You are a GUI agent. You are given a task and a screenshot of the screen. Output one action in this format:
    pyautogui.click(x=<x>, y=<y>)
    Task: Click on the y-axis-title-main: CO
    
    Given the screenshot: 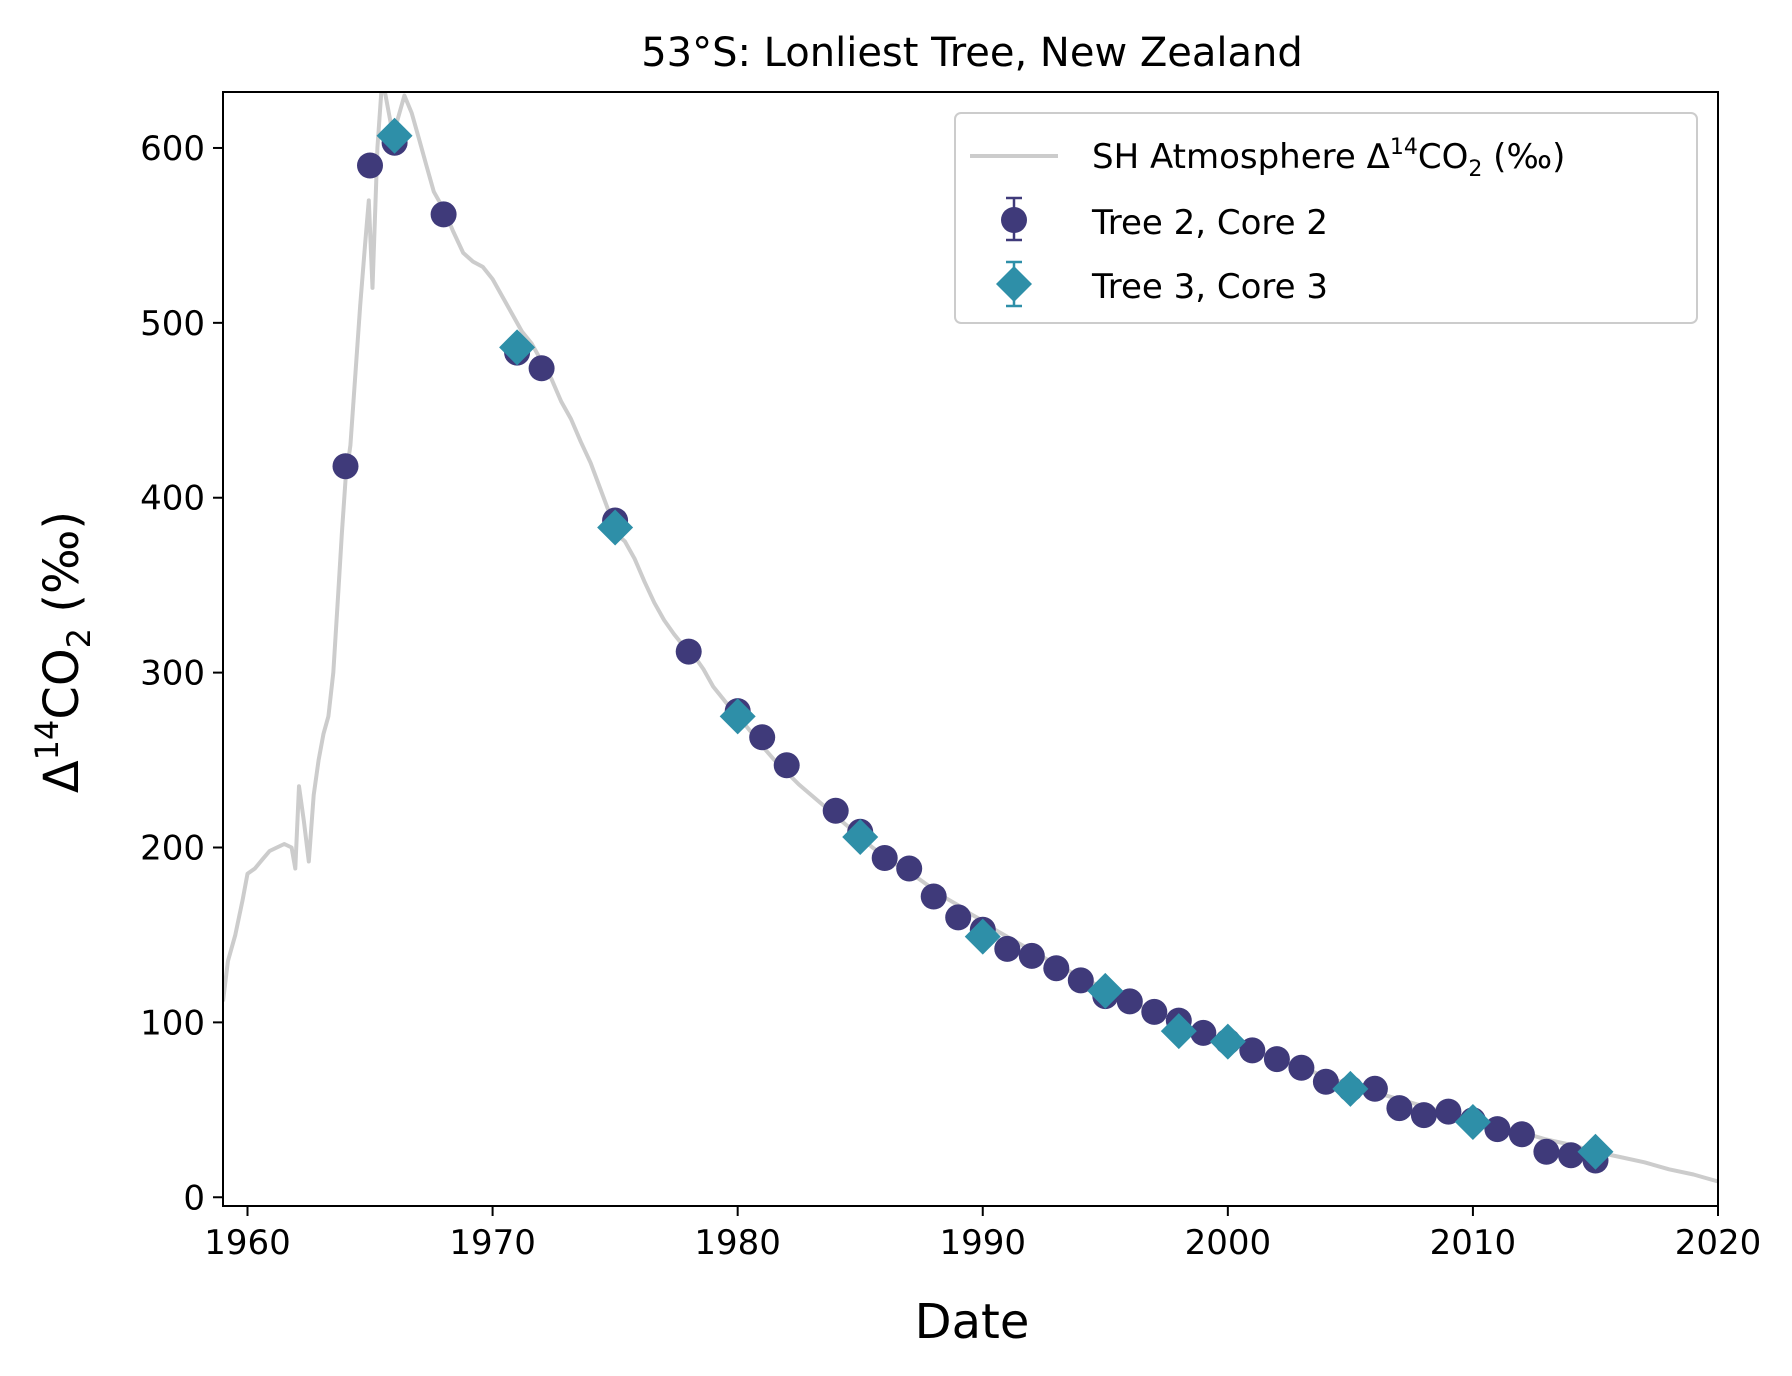 What is the action you would take?
    pyautogui.click(x=62, y=683)
    